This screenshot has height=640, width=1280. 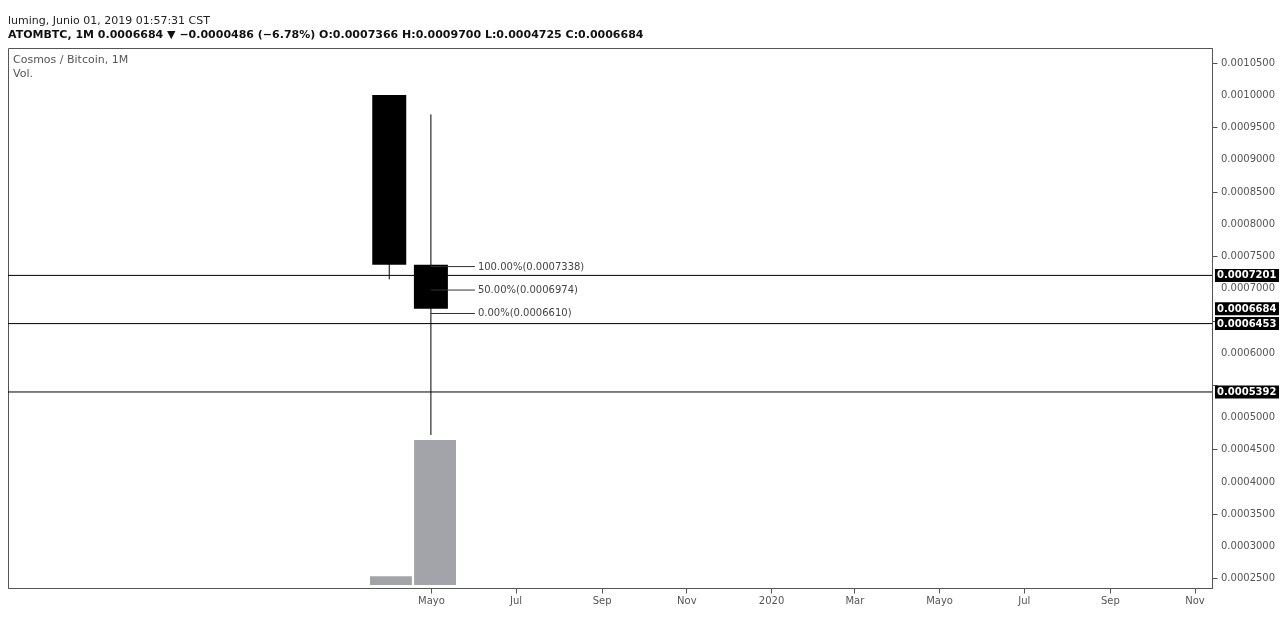 What do you see at coordinates (531, 266) in the screenshot?
I see `annotation: 100.00%(0.0007338)` at bounding box center [531, 266].